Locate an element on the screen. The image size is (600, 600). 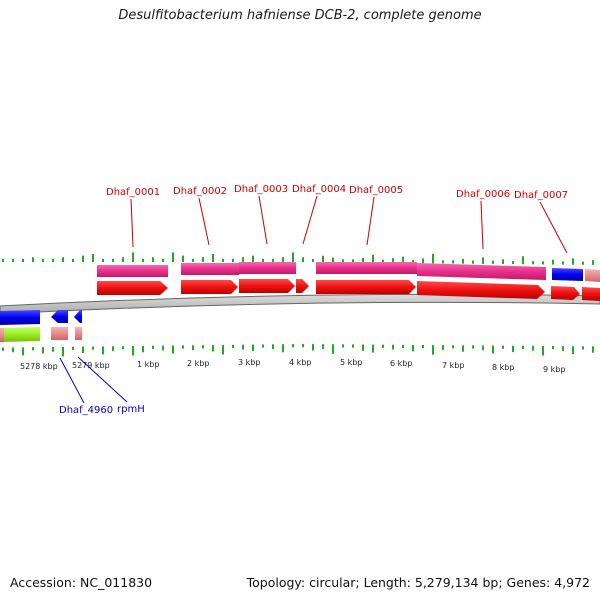
gene-label: Dhaf_0005 is located at coordinates (376, 190).